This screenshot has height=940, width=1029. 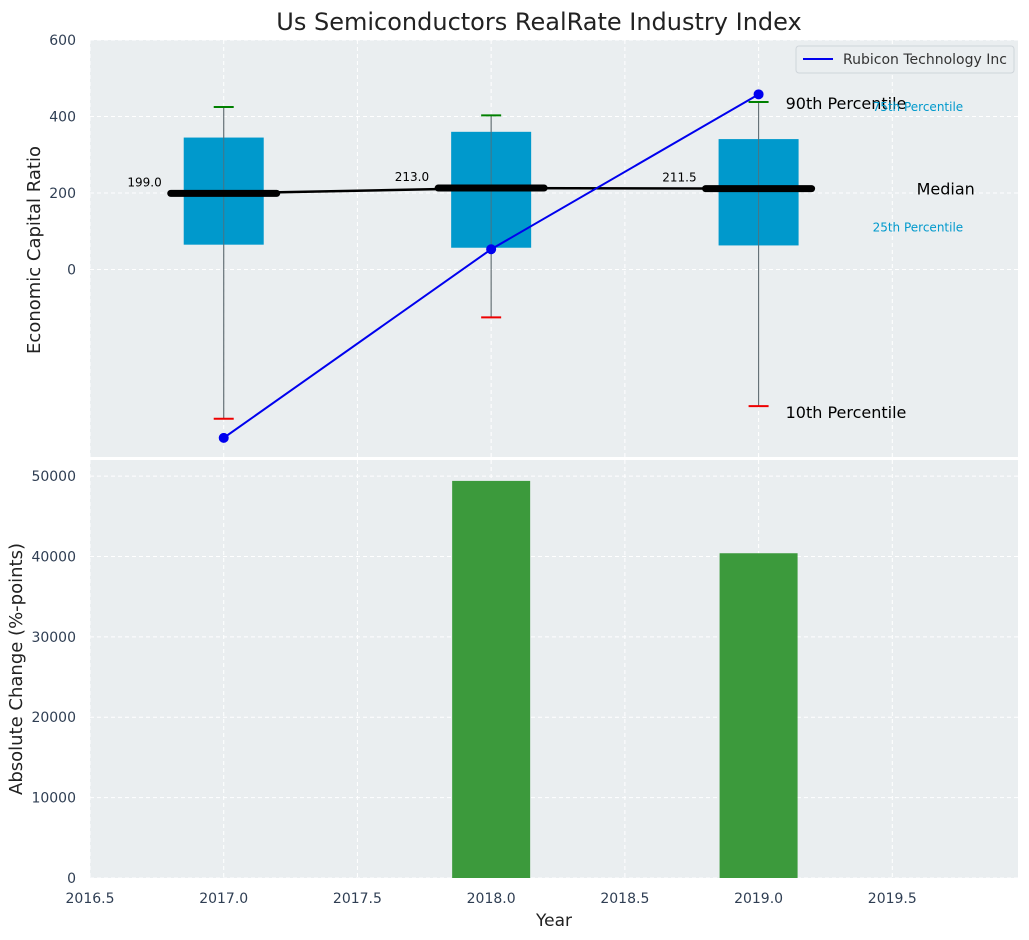 What do you see at coordinates (758, 899) in the screenshot?
I see `x-tick-label: 2019.0` at bounding box center [758, 899].